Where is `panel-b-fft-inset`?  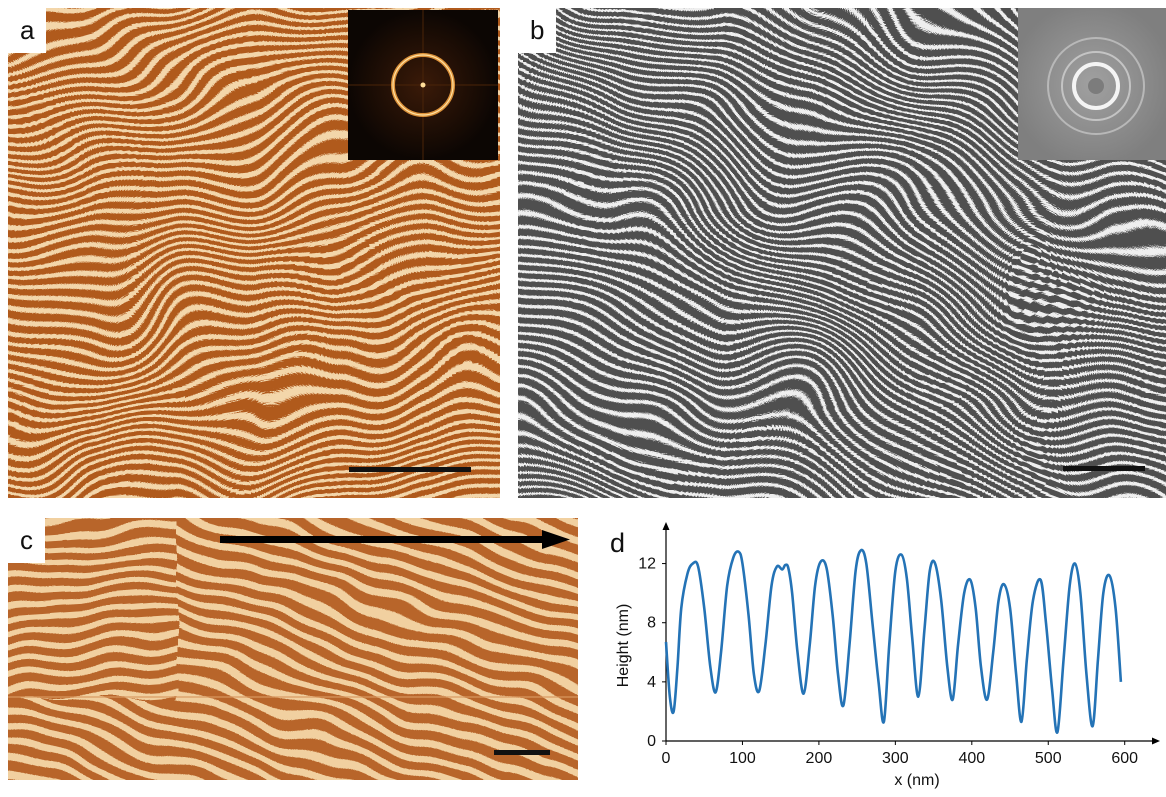 panel-b-fft-inset is located at coordinates (1092, 84).